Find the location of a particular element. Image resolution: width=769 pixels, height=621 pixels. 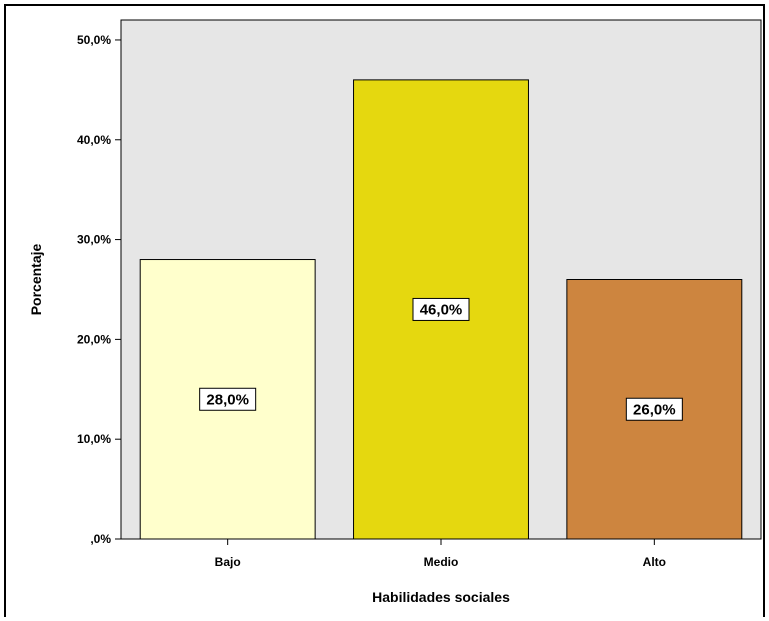

y-tick-label: 30,0% is located at coordinates (94, 240).